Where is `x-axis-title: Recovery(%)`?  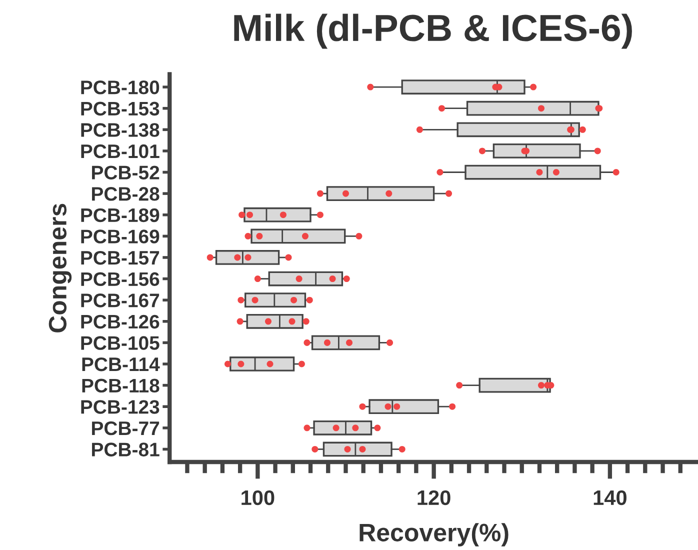 x-axis-title: Recovery(%) is located at coordinates (434, 534).